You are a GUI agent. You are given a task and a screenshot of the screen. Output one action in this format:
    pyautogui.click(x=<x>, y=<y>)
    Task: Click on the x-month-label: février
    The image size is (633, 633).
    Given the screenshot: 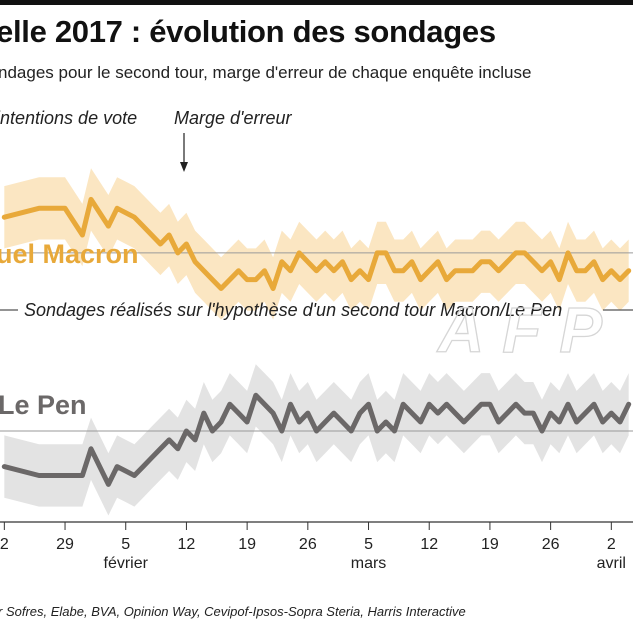 What is the action you would take?
    pyautogui.click(x=126, y=563)
    